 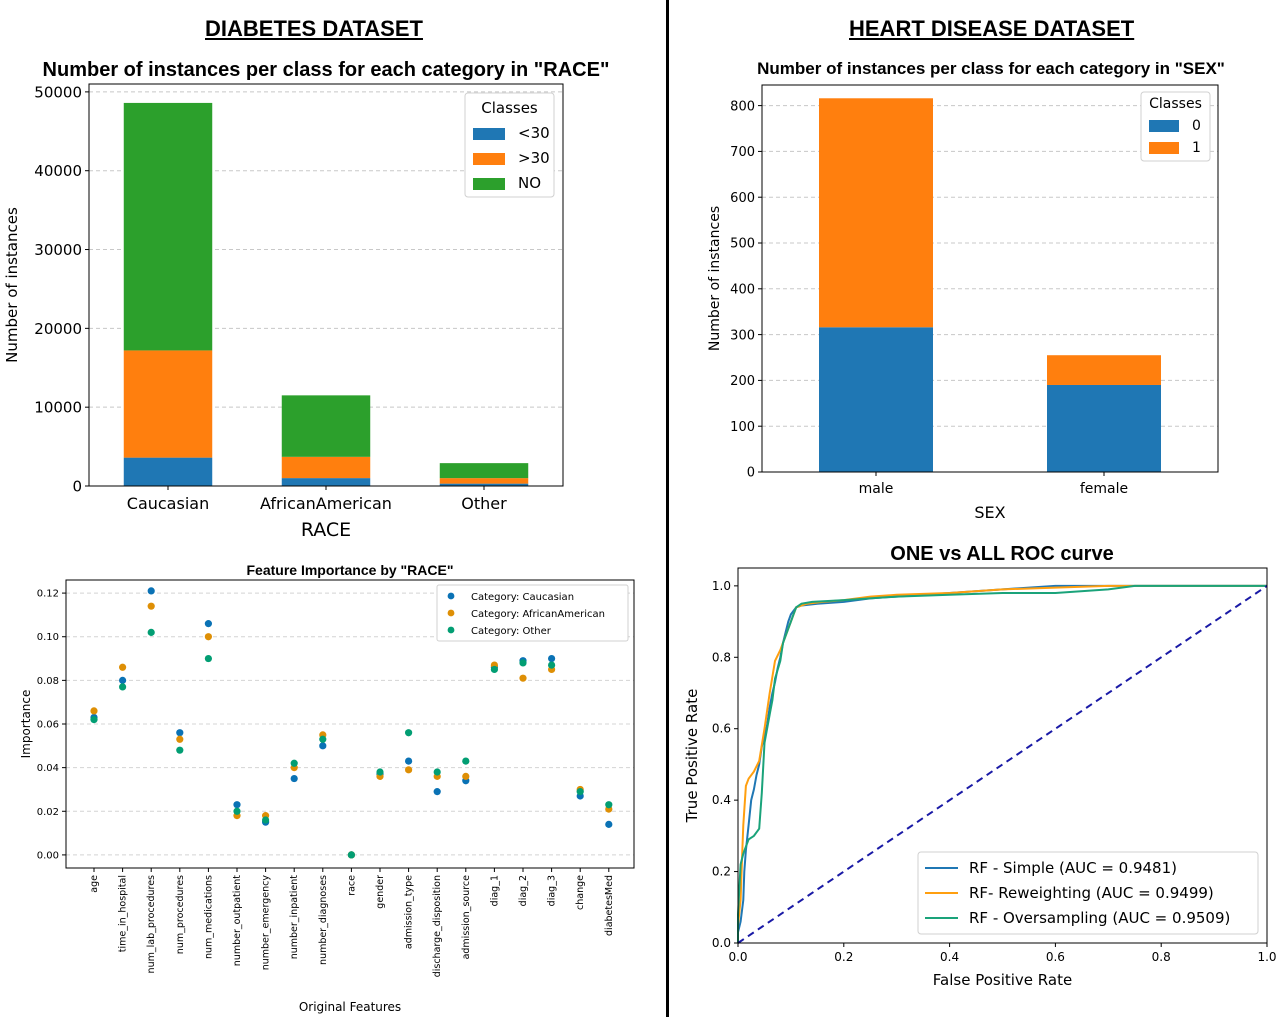 I want to click on x-tick-label: diabetesMed, so click(x=609, y=905).